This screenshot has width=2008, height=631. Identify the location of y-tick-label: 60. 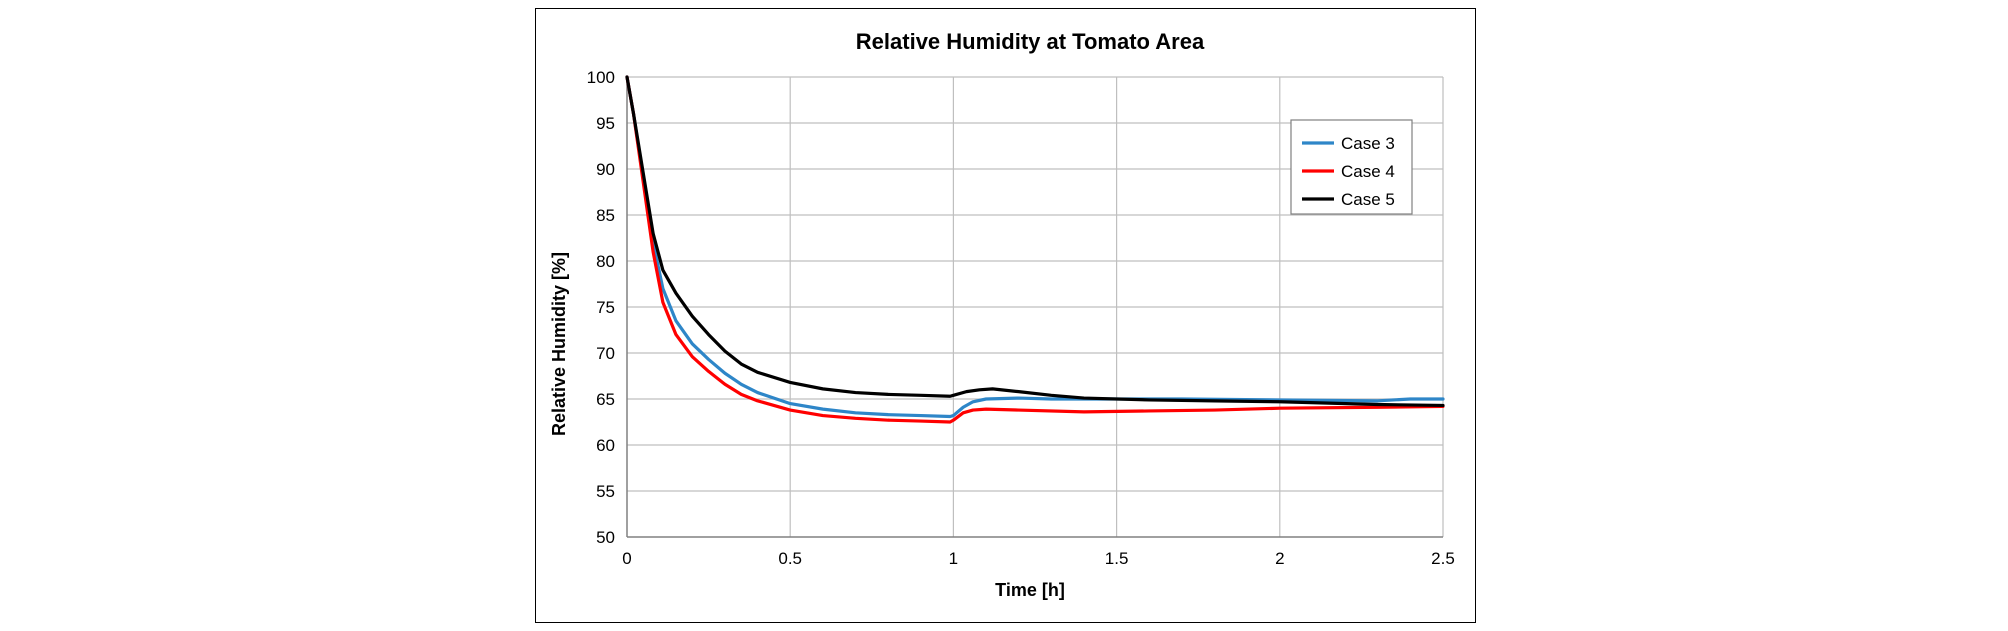
(605, 445).